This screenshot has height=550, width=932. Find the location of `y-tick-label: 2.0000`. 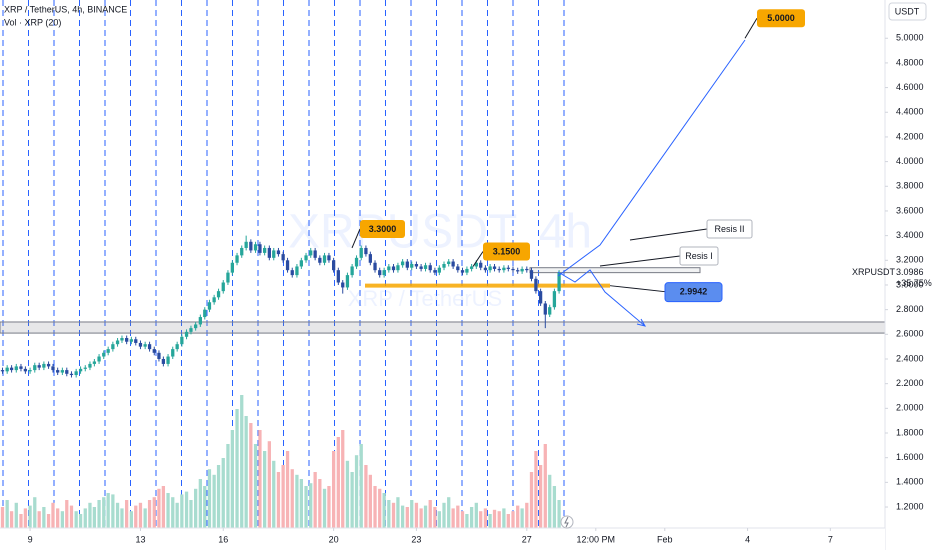

y-tick-label: 2.0000 is located at coordinates (910, 408).